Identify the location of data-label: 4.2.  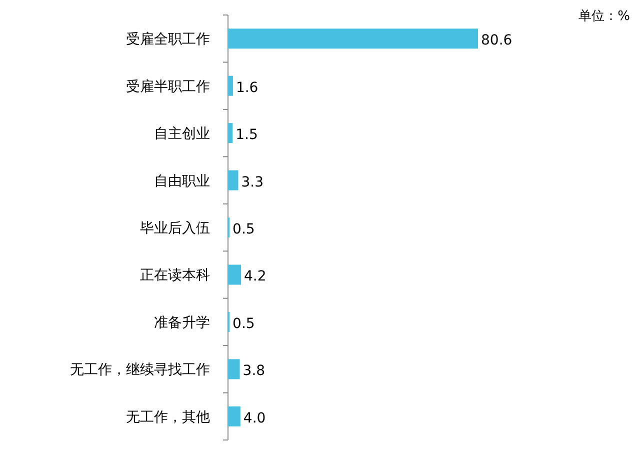
(255, 276).